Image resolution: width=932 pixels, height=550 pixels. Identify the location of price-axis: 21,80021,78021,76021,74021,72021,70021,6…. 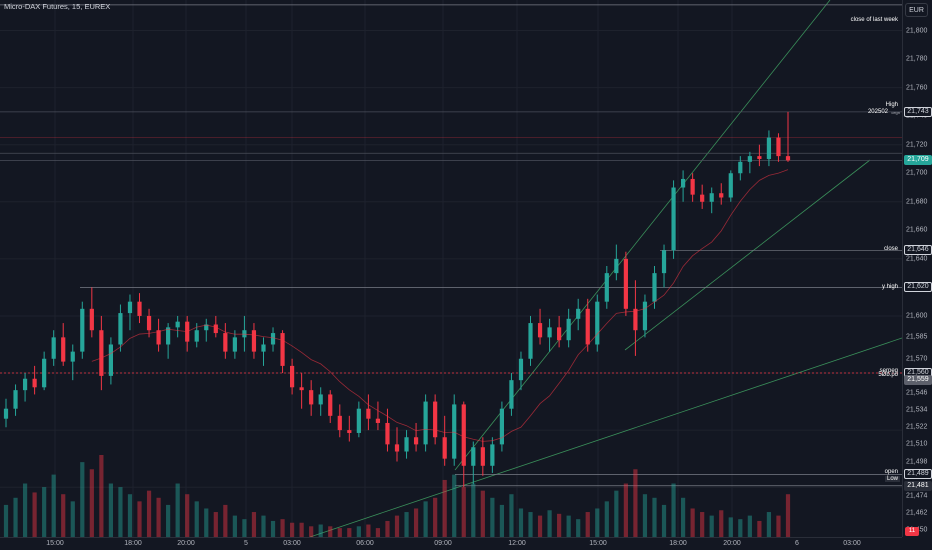
(917, 268).